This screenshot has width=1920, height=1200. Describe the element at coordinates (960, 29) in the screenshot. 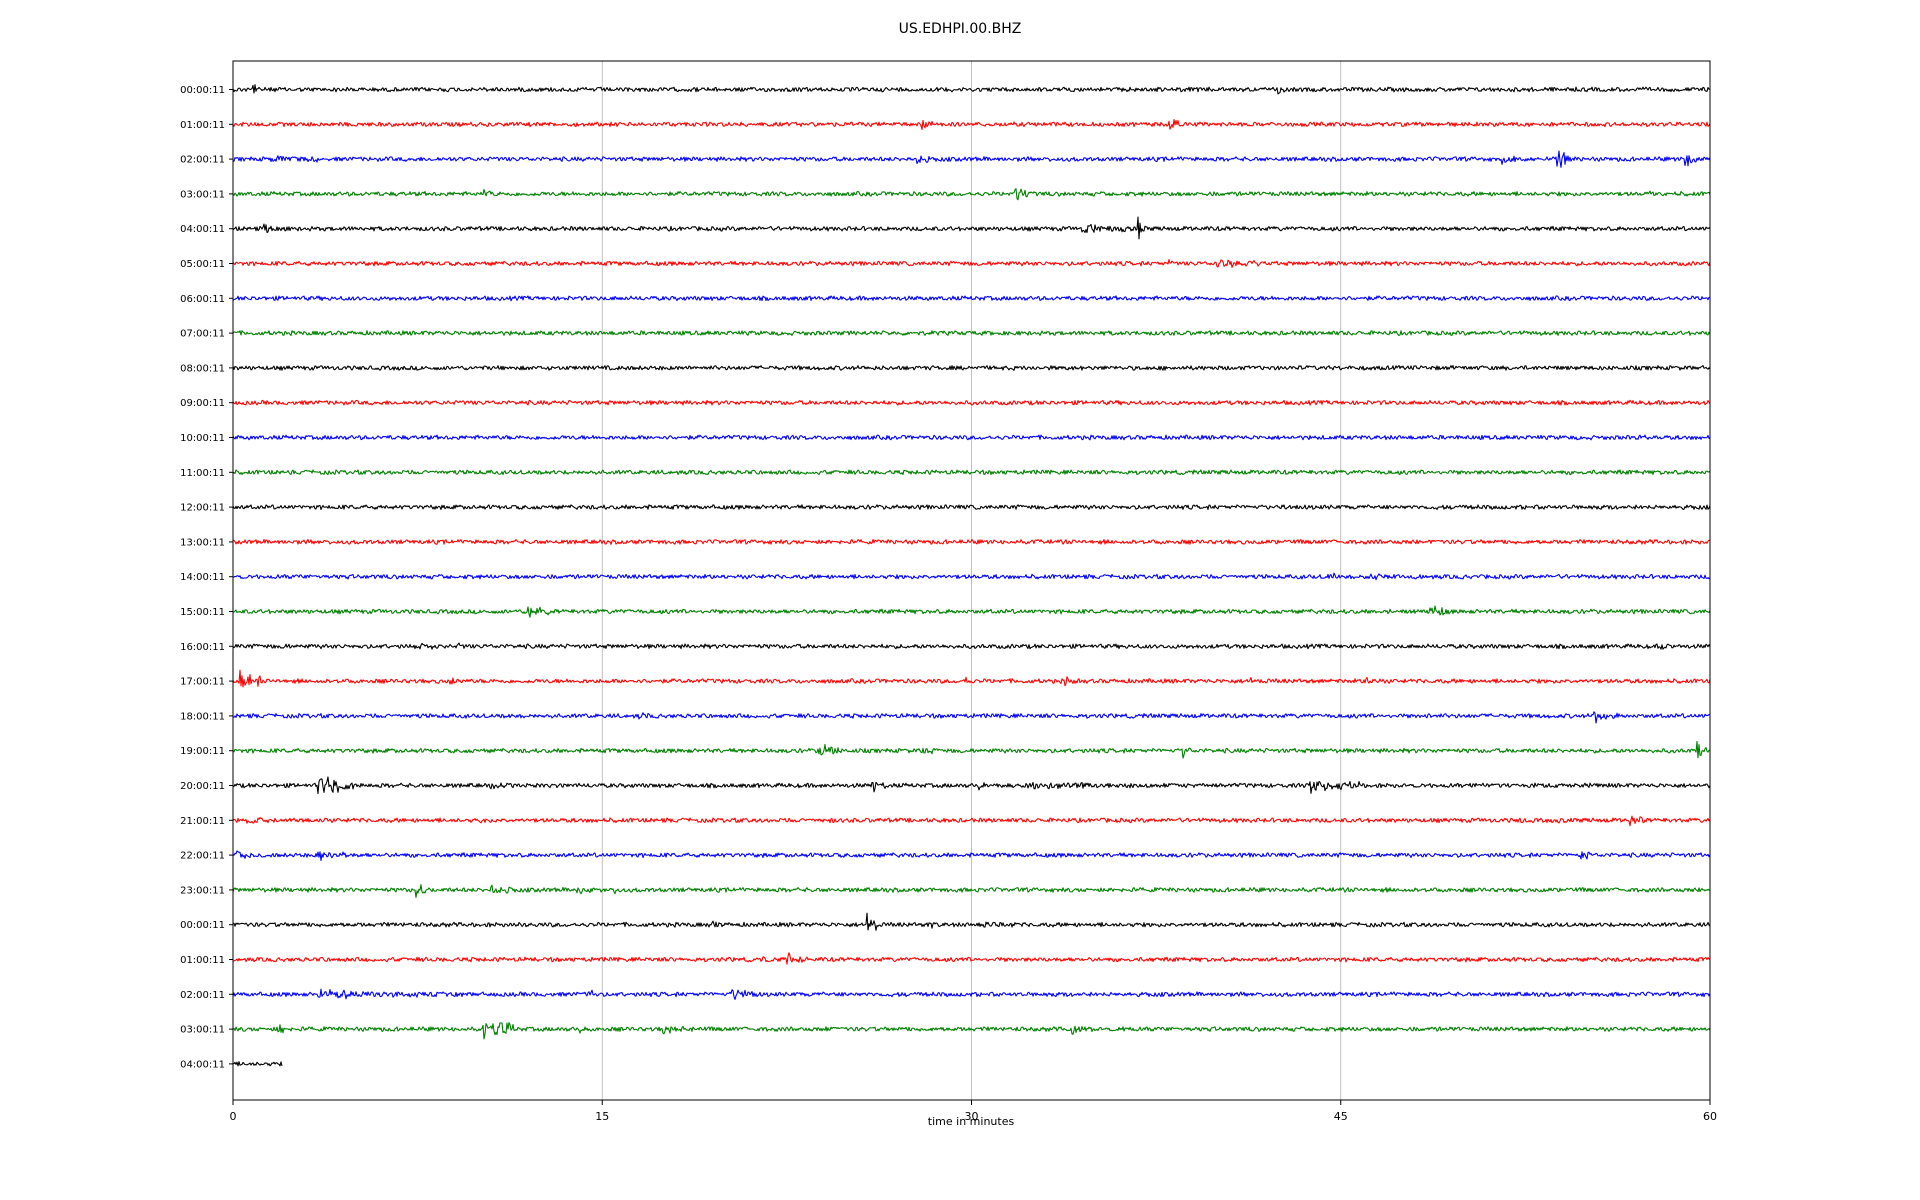

I see `chart-title: US.EDHPI.00.BHZ` at that location.